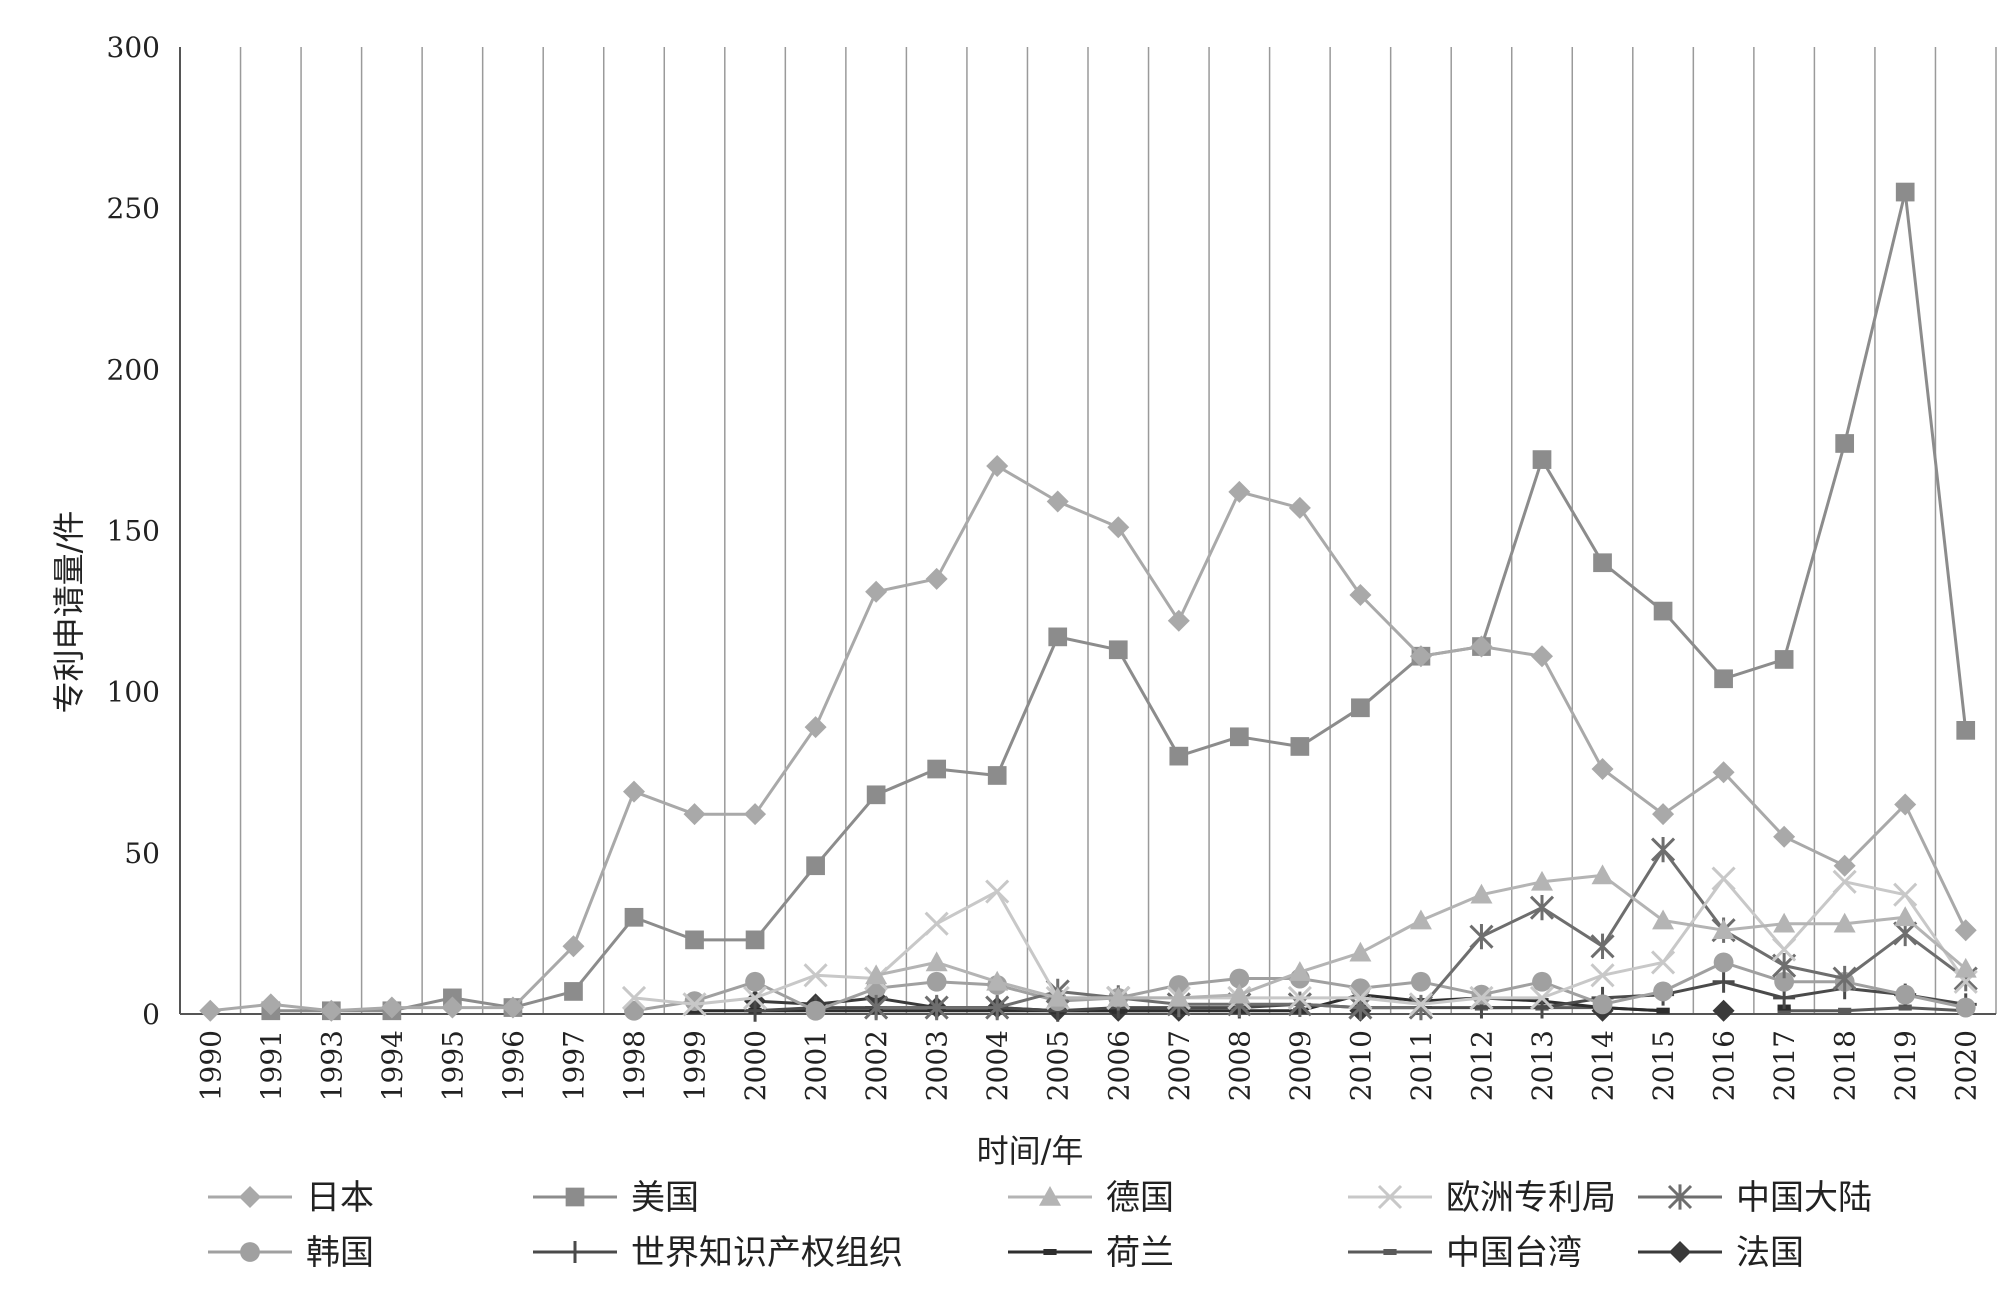 Image resolution: width=2012 pixels, height=1292 pixels. Describe the element at coordinates (133, 369) in the screenshot. I see `y-tick-label: 200` at that location.